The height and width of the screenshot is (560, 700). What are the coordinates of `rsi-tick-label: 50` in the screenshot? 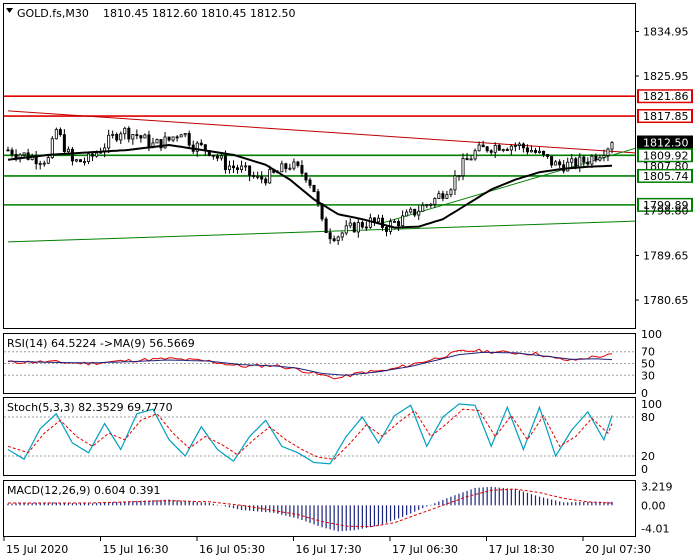 It's located at (648, 364).